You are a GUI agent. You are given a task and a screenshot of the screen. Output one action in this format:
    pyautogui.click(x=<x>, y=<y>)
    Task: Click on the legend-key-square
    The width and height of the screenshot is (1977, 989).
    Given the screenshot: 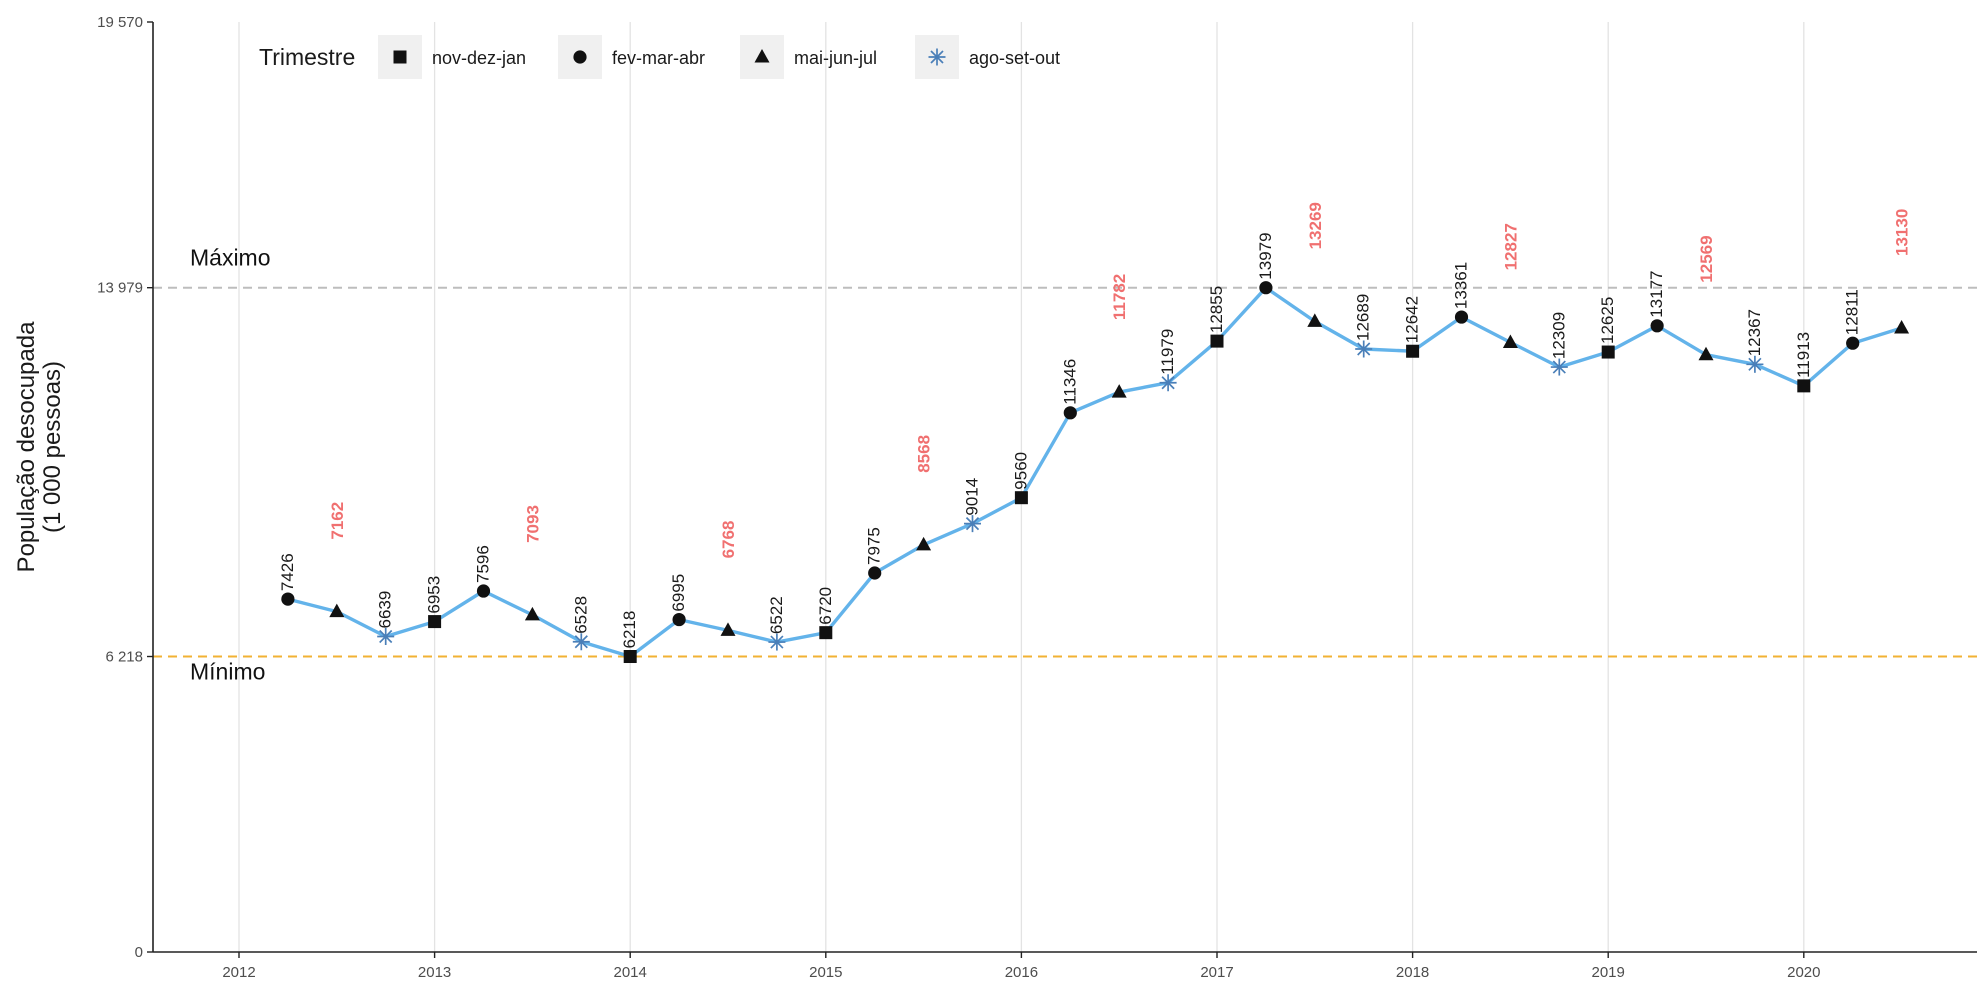 What is the action you would take?
    pyautogui.click(x=400, y=57)
    